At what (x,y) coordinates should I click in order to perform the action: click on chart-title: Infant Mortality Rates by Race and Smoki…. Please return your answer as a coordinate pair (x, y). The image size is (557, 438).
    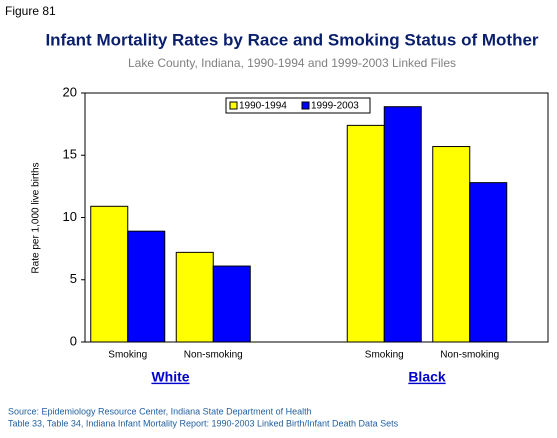
    Looking at the image, I should click on (291, 39).